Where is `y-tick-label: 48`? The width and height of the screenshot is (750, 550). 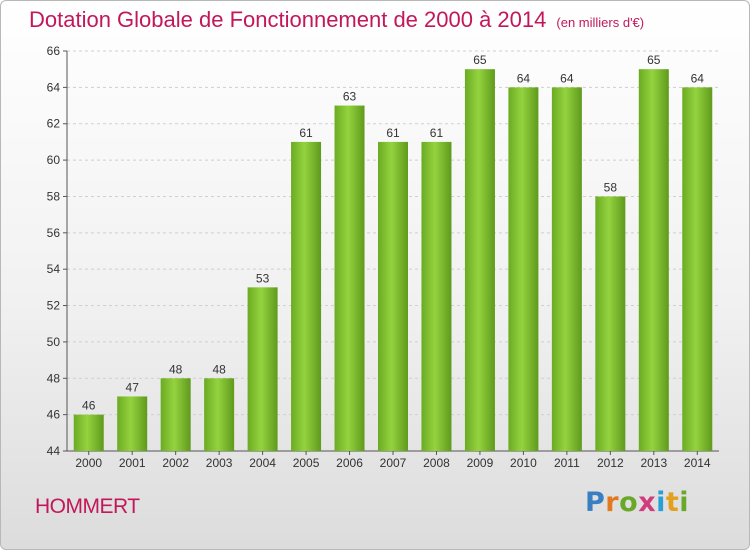 y-tick-label: 48 is located at coordinates (54, 378).